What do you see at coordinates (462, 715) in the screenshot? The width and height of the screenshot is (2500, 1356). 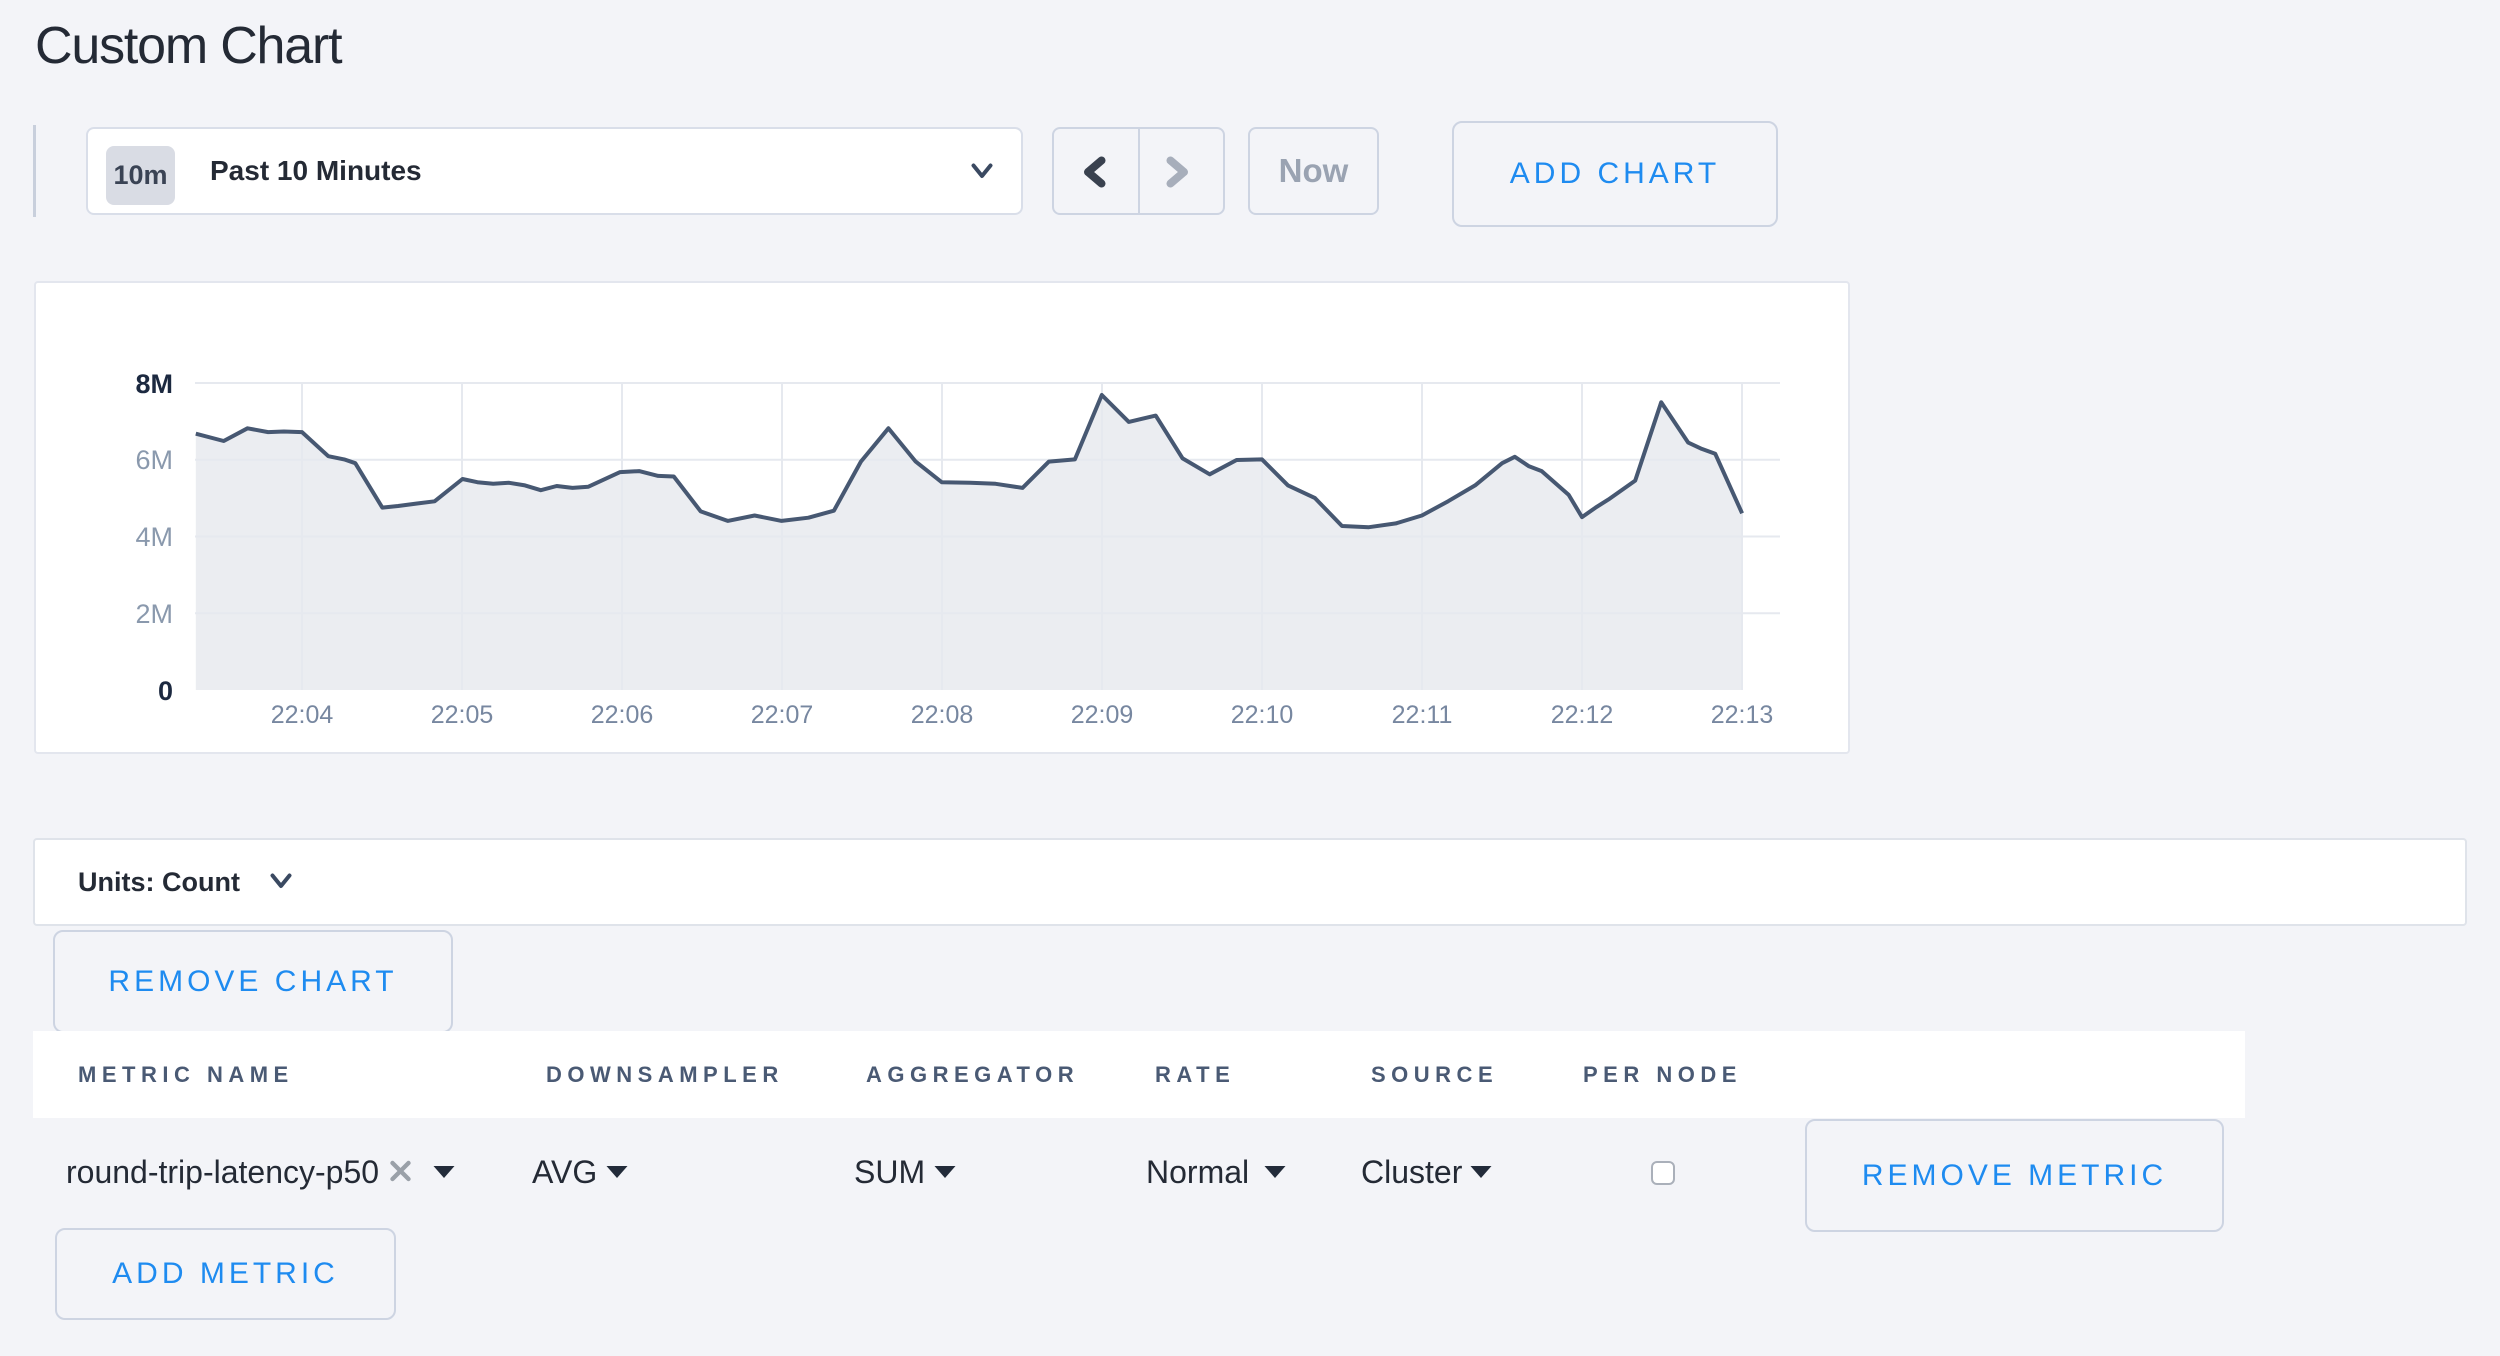 I see `svg-text: 22:05` at bounding box center [462, 715].